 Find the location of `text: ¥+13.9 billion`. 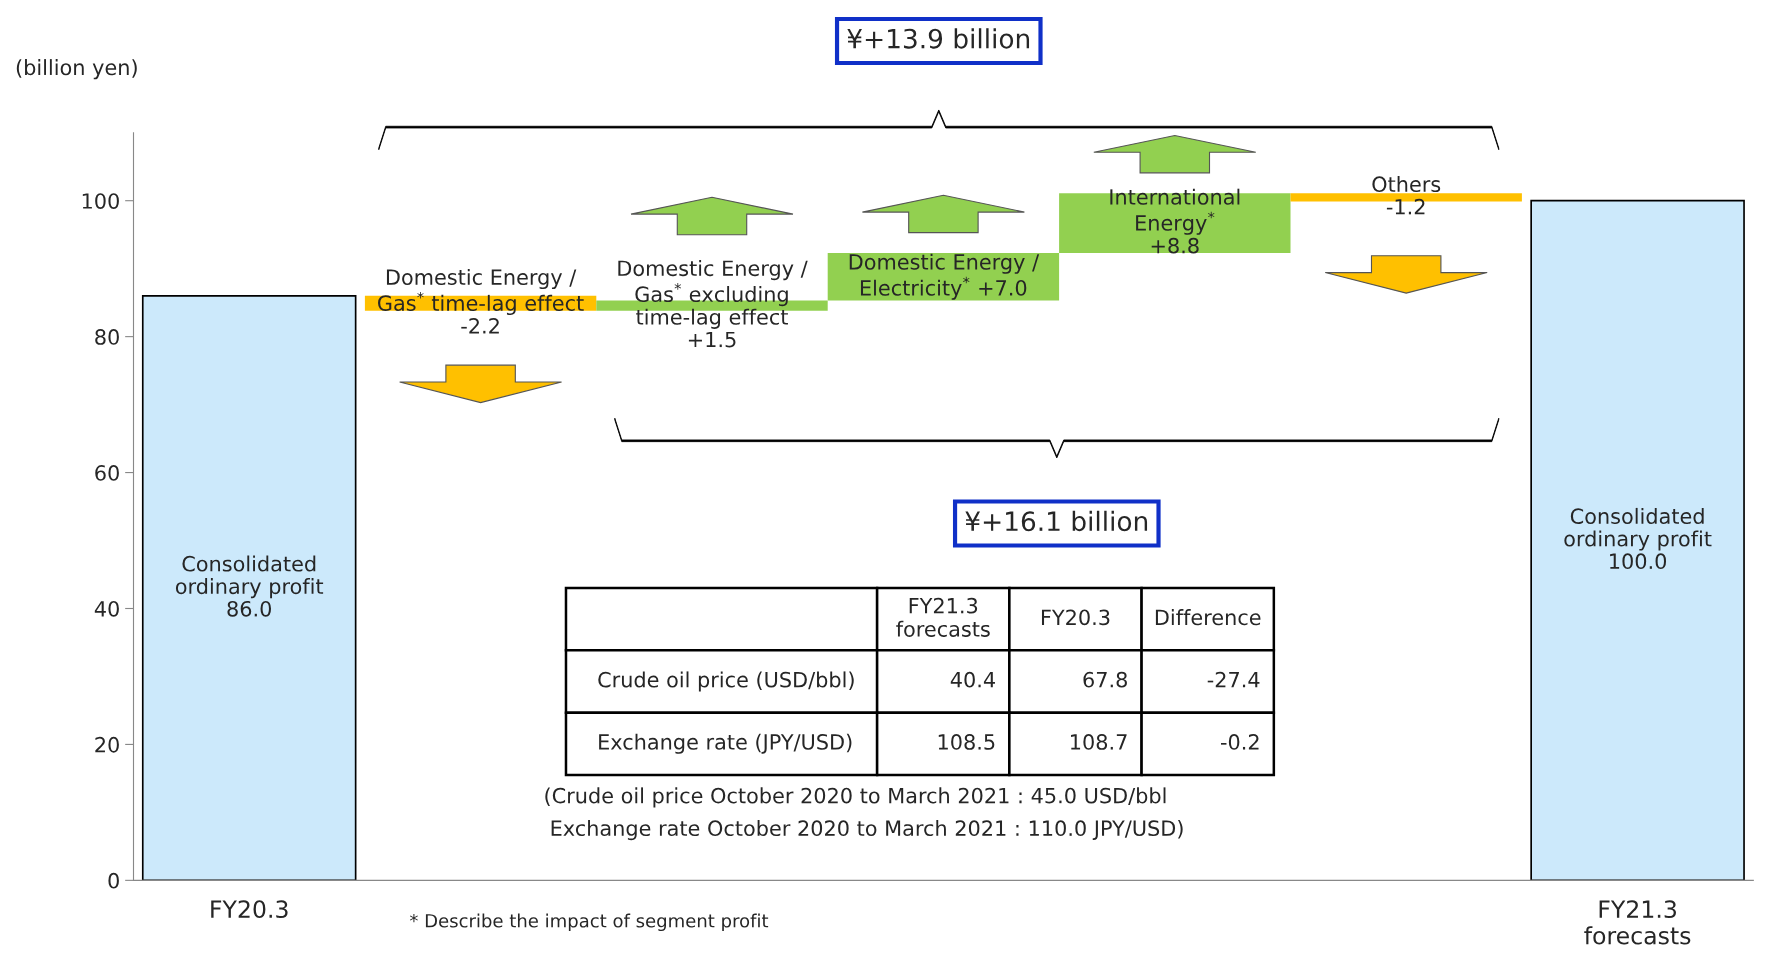

text: ¥+13.9 billion is located at coordinates (938, 38).